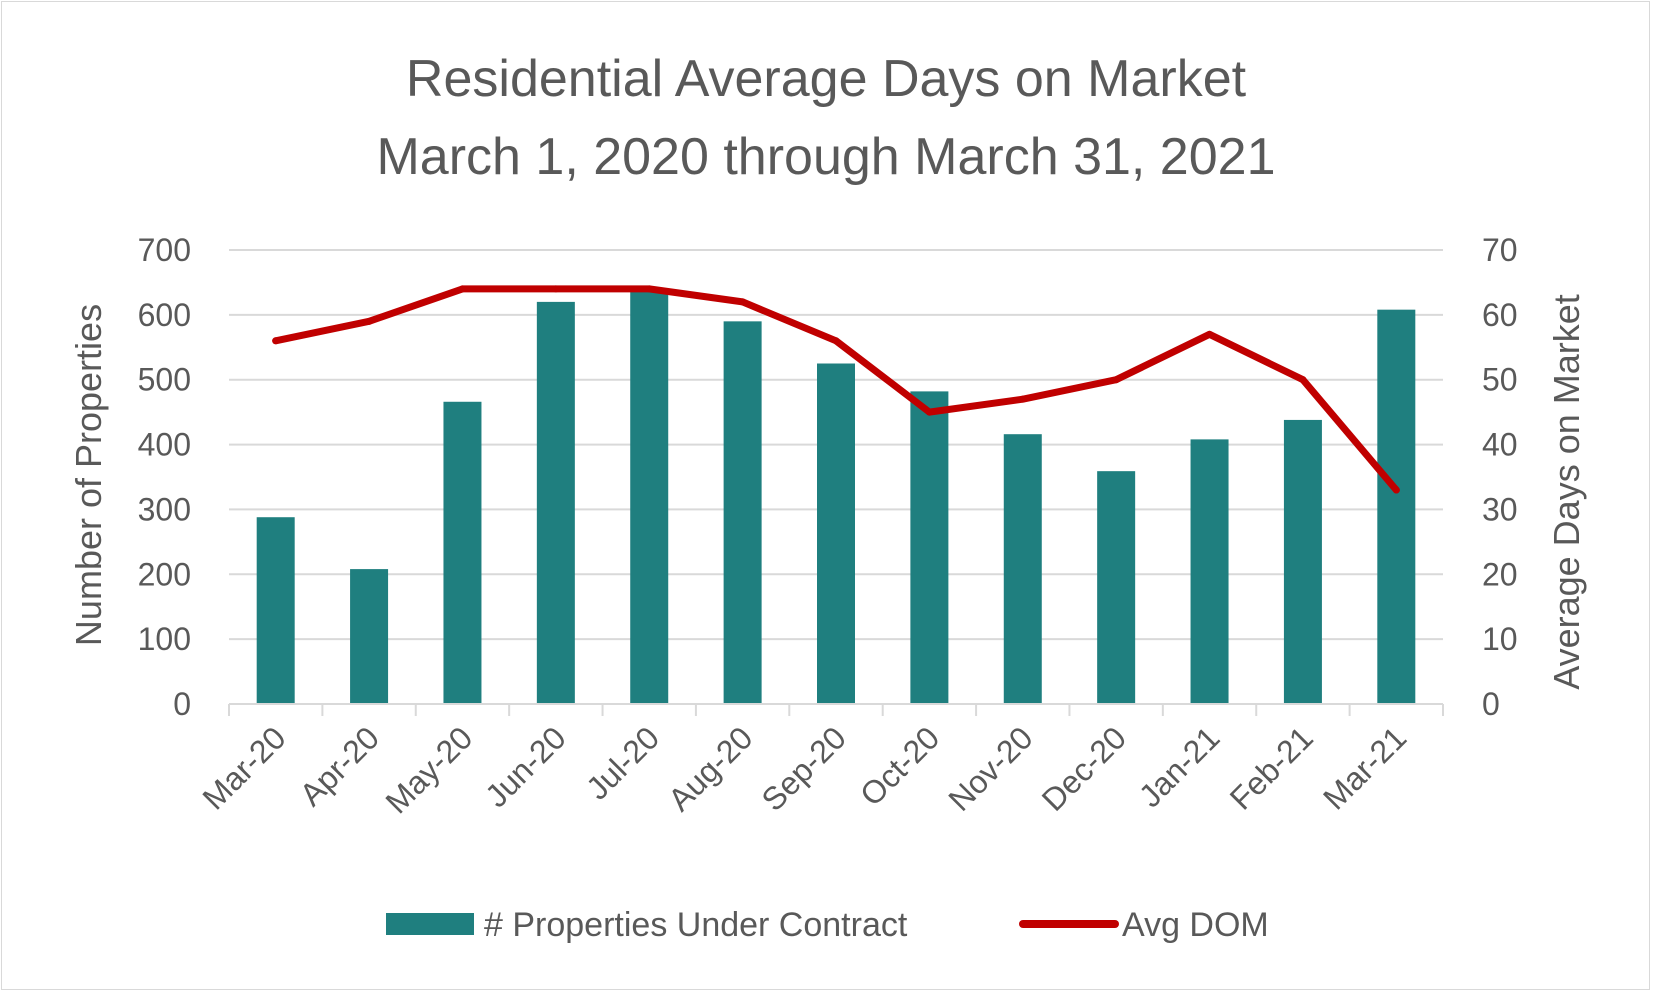 The image size is (1653, 993). Describe the element at coordinates (1500, 445) in the screenshot. I see `y2-tick-label: 40` at that location.